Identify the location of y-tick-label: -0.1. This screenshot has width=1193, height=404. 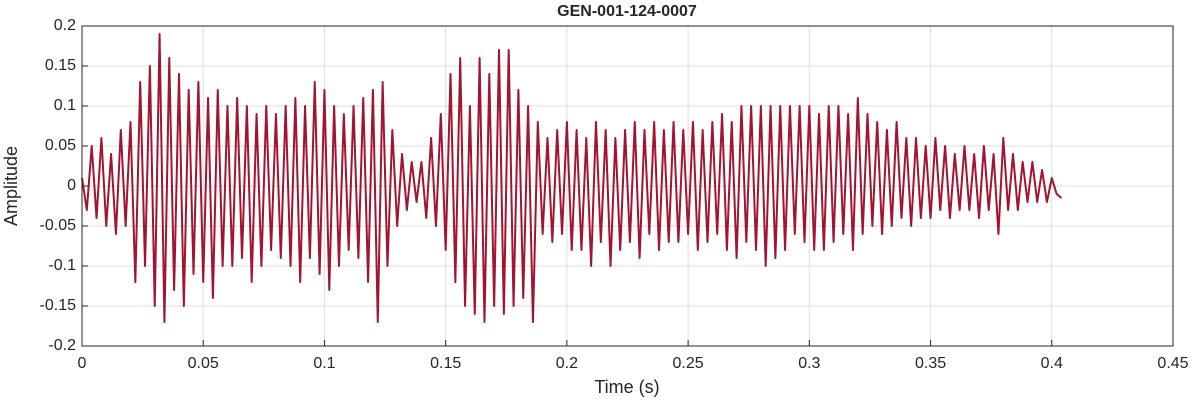
(62, 265).